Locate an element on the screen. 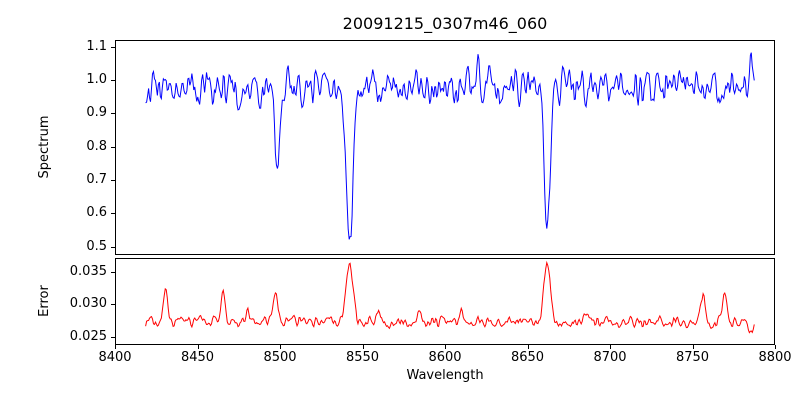 Image resolution: width=800 pixels, height=400 pixels. error-y-tick-label: 0.025 is located at coordinates (88, 336).